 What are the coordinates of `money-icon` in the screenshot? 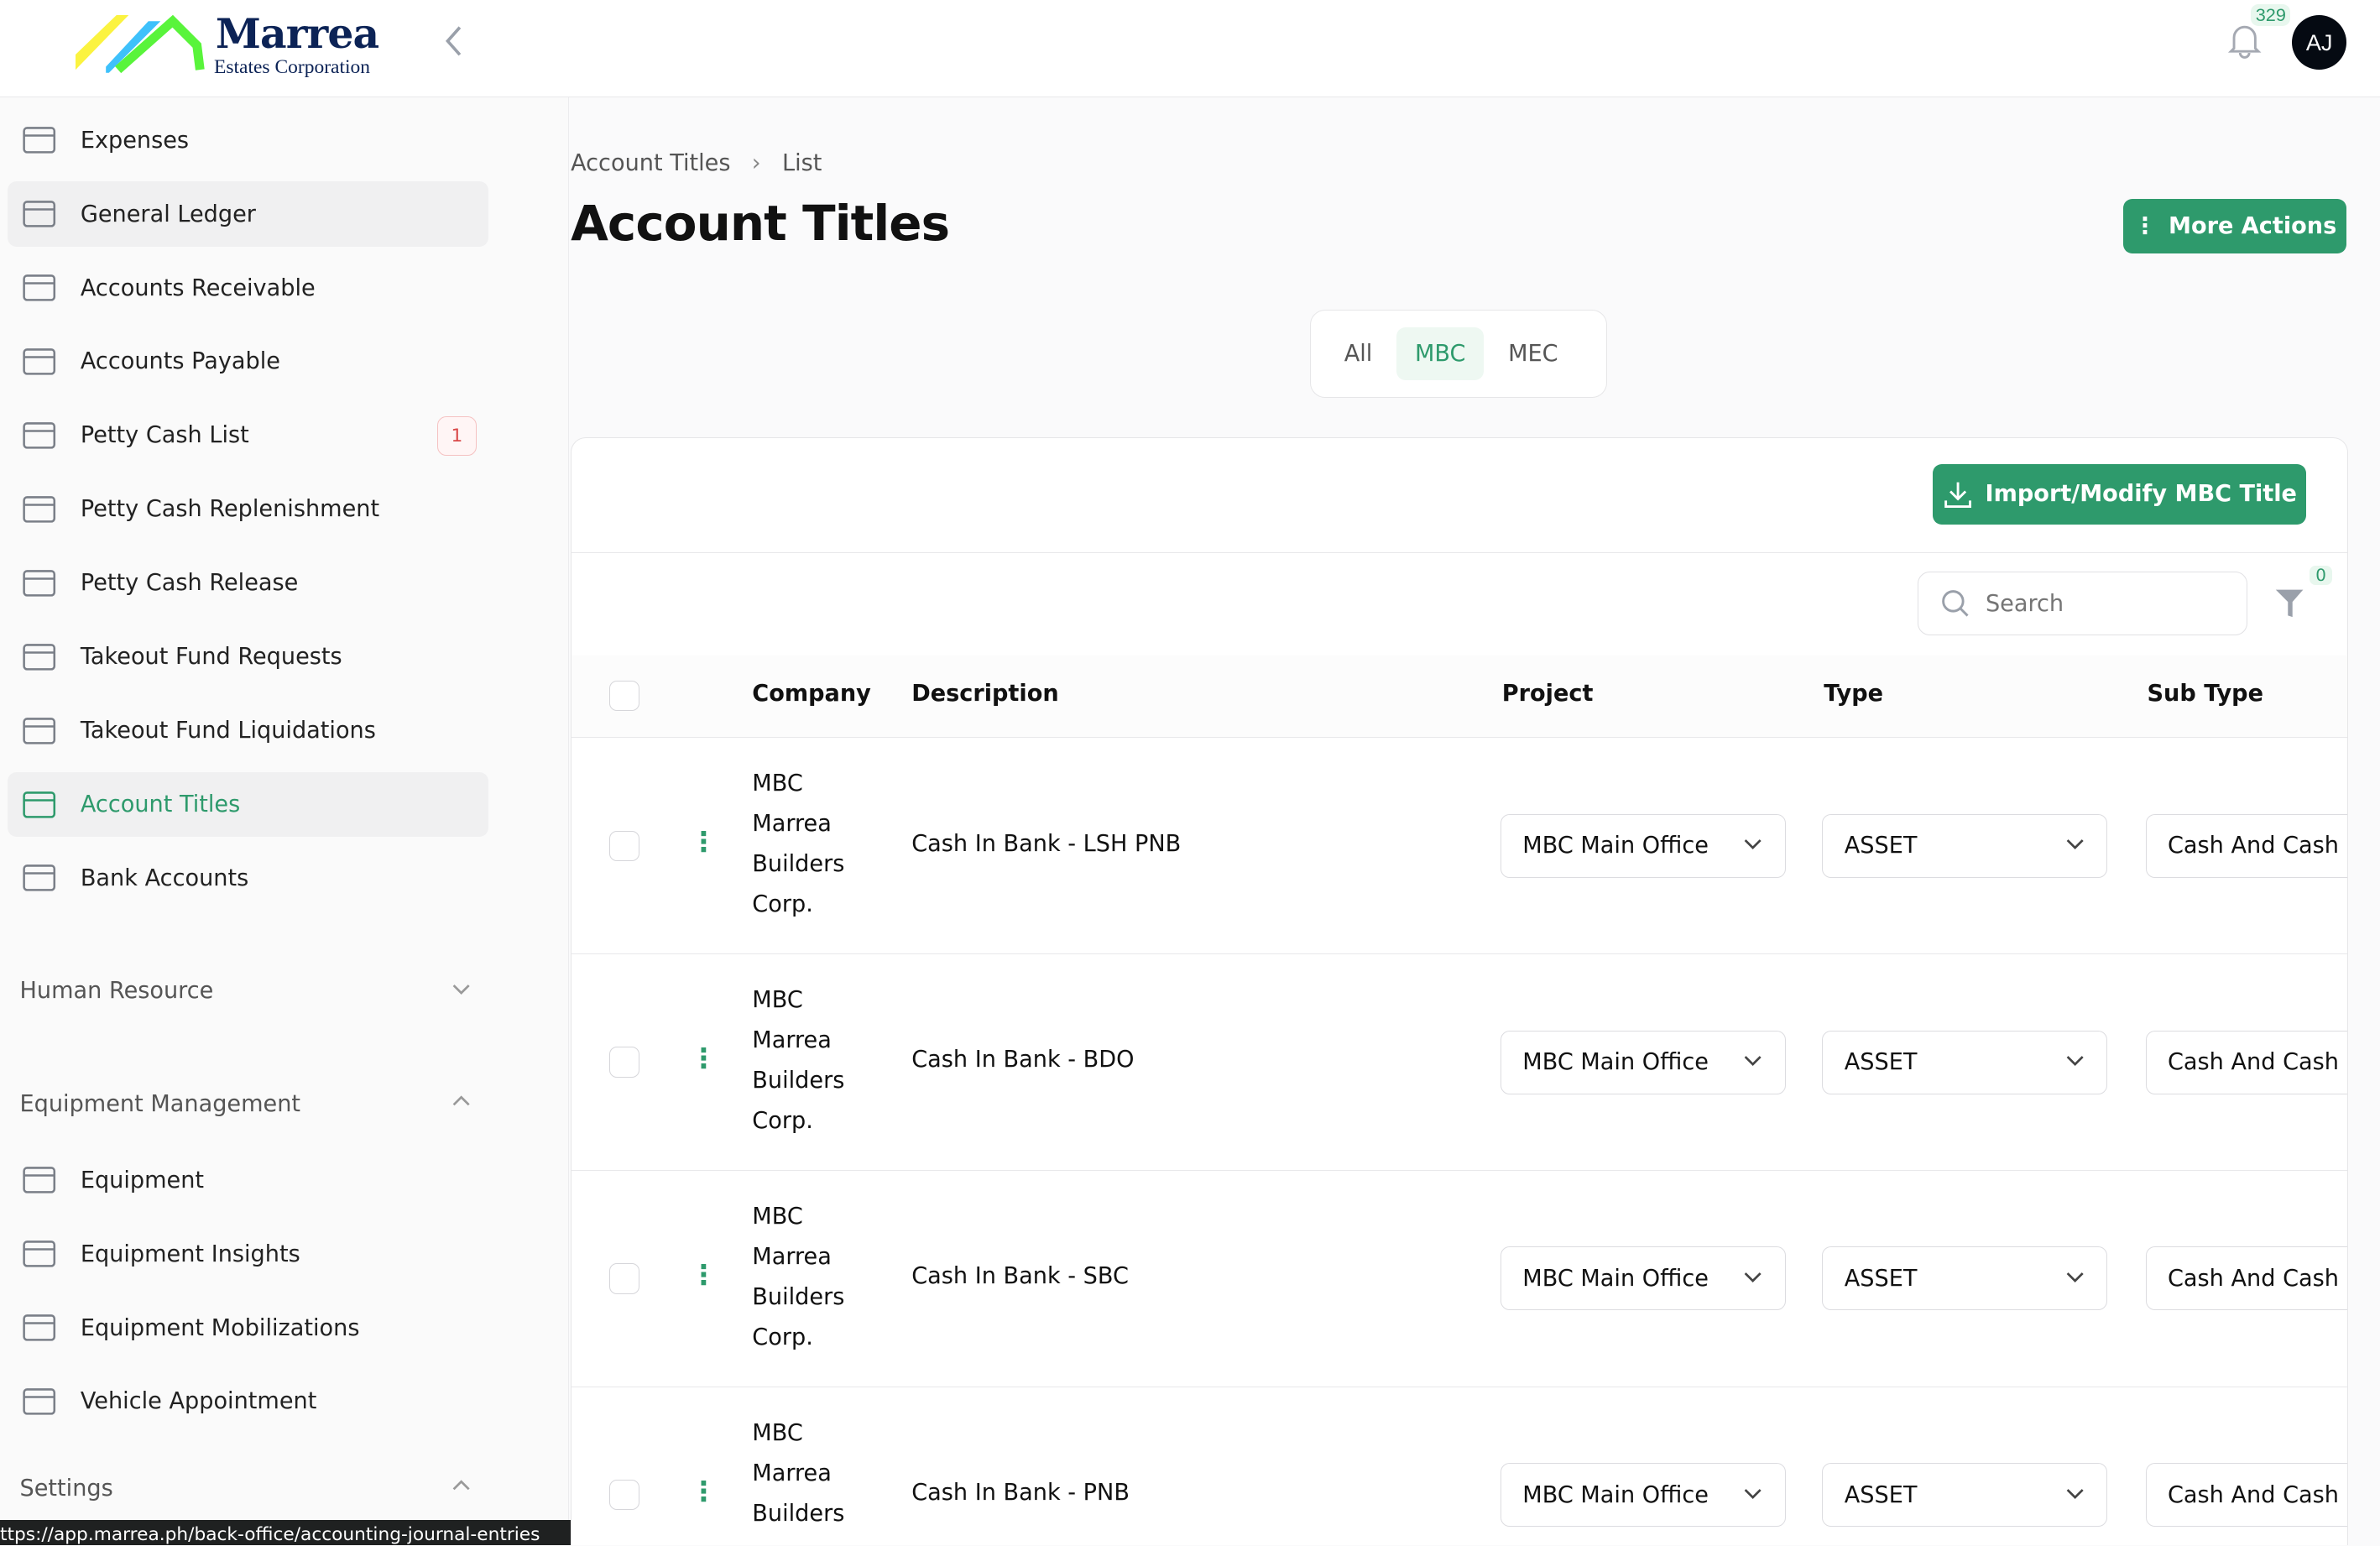 It's located at (40, 288).